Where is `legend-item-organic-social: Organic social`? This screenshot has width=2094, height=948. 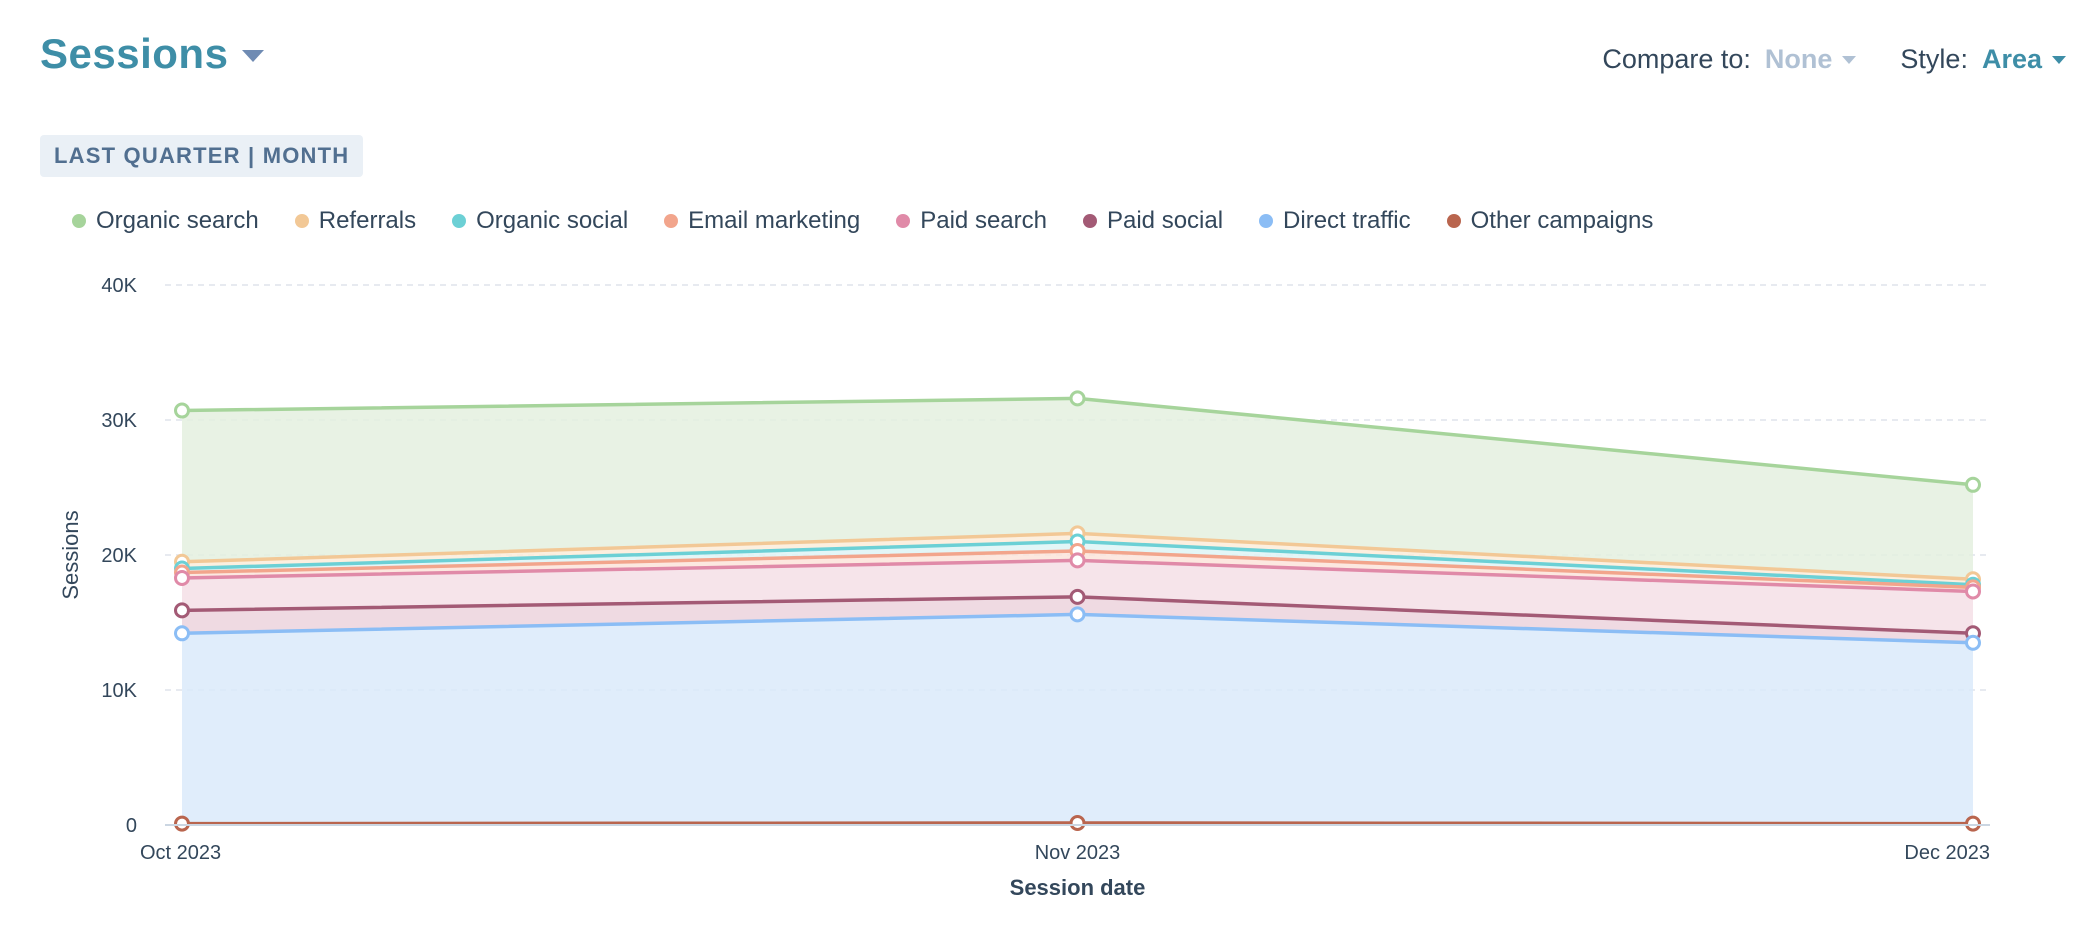 legend-item-organic-social: Organic social is located at coordinates (540, 221).